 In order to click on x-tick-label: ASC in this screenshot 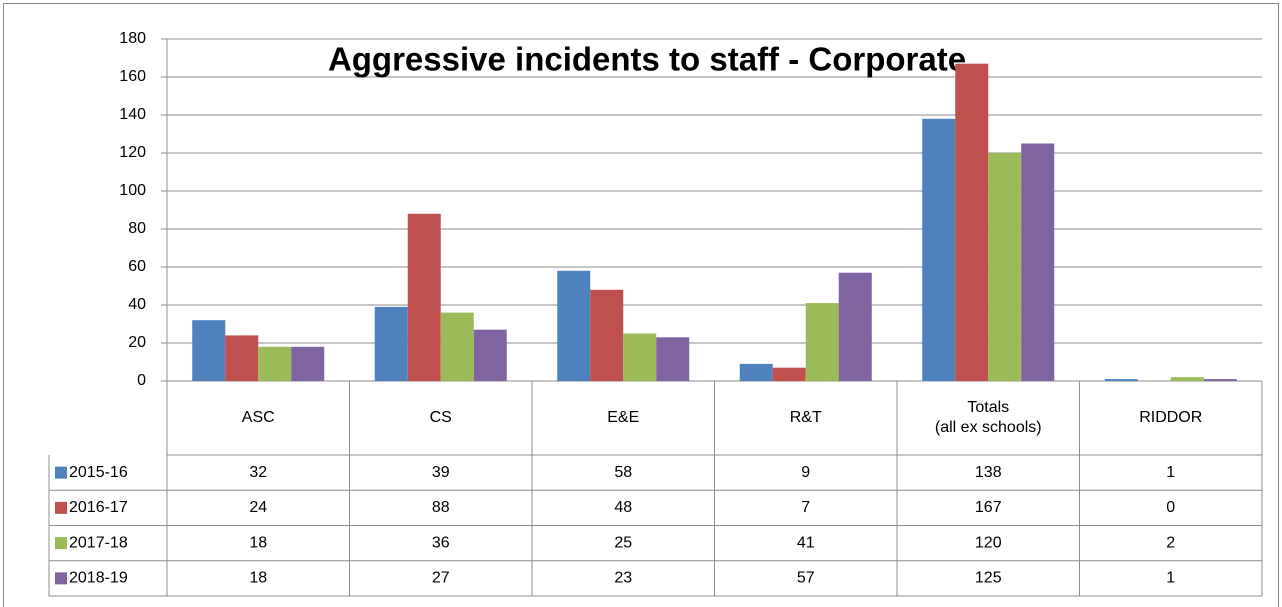, I will do `click(258, 417)`.